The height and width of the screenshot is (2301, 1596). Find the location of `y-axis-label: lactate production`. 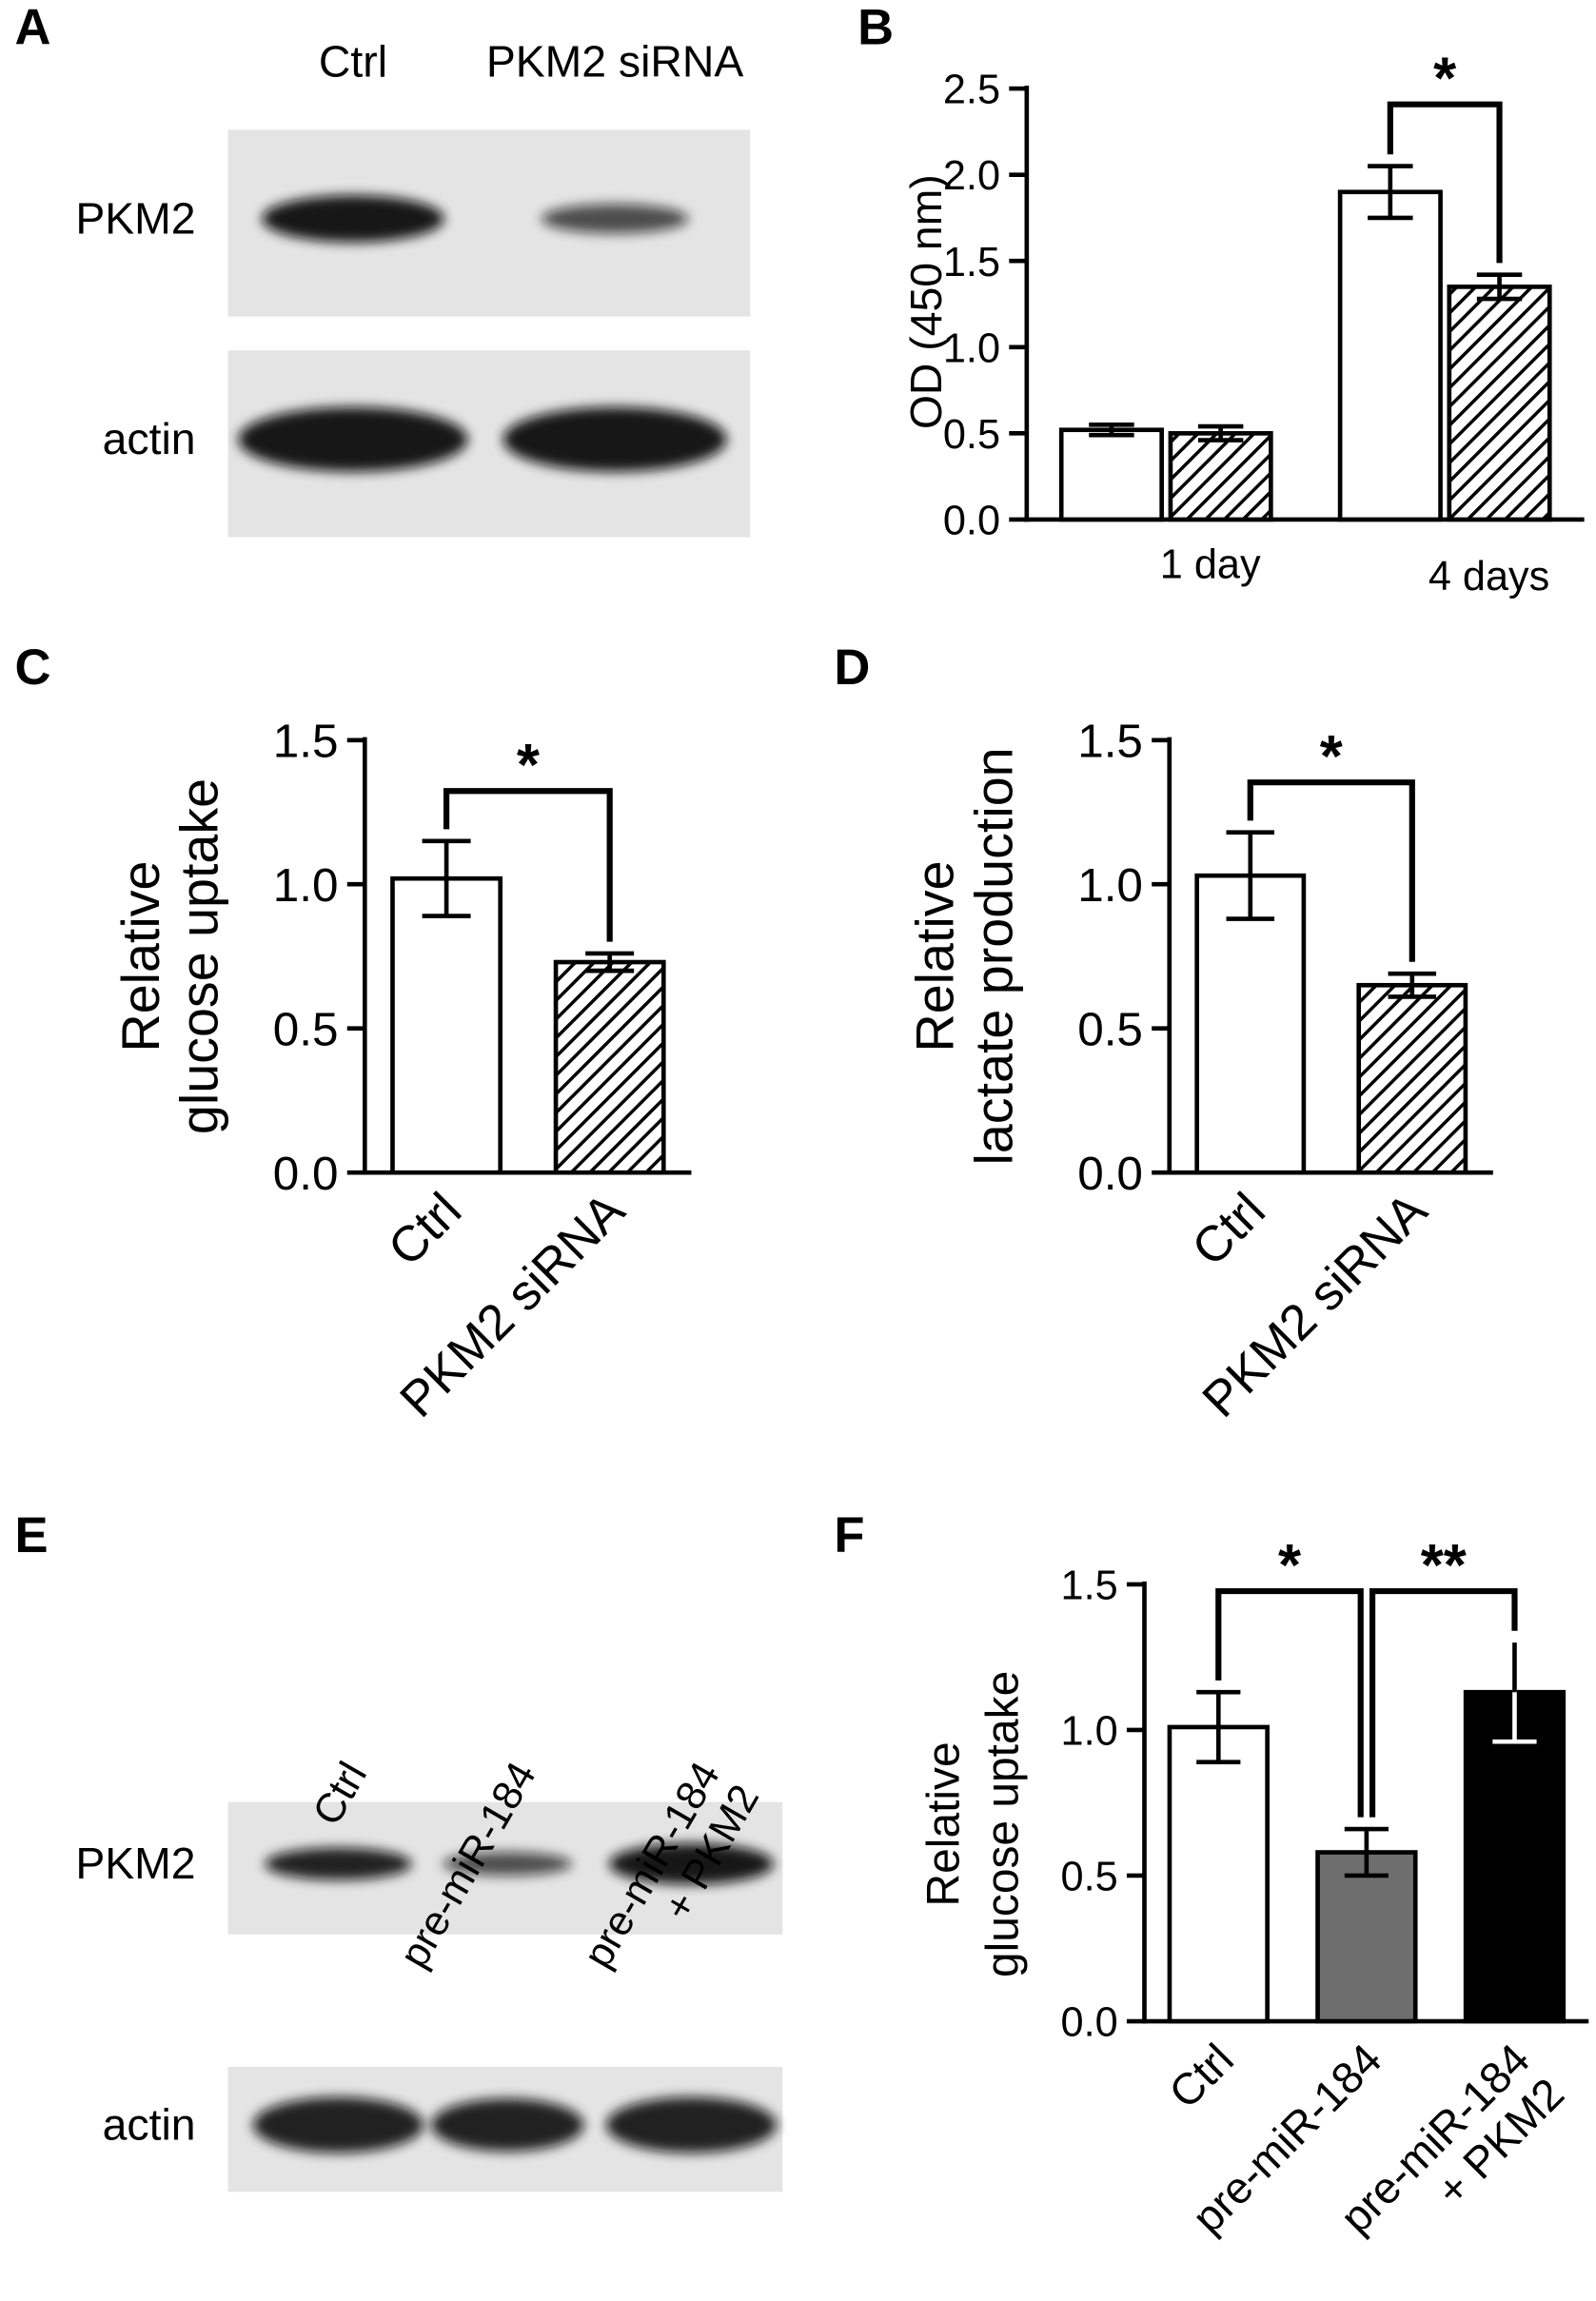

y-axis-label: lactate production is located at coordinates (993, 956).